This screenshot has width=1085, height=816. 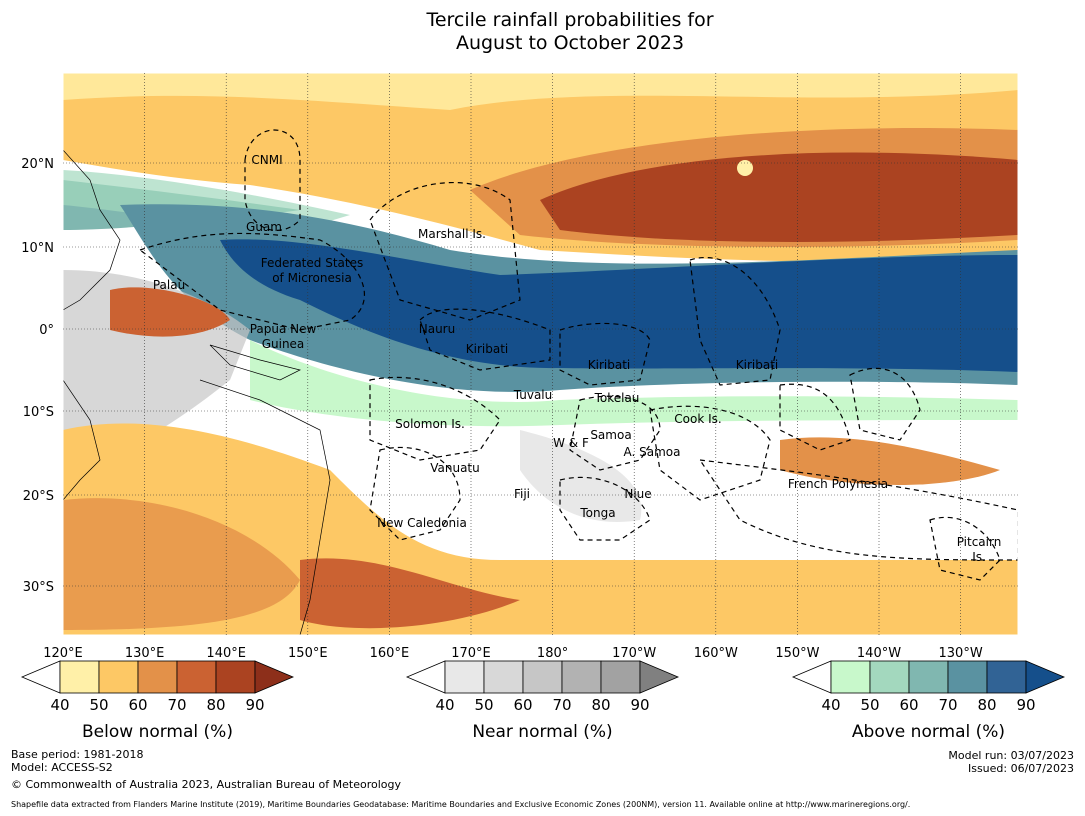 What do you see at coordinates (634, 653) in the screenshot?
I see `lon-label: 170°W` at bounding box center [634, 653].